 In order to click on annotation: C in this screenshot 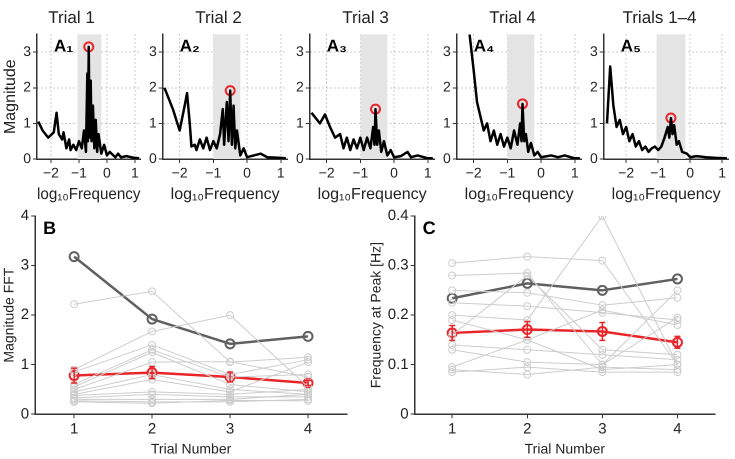, I will do `click(429, 228)`.